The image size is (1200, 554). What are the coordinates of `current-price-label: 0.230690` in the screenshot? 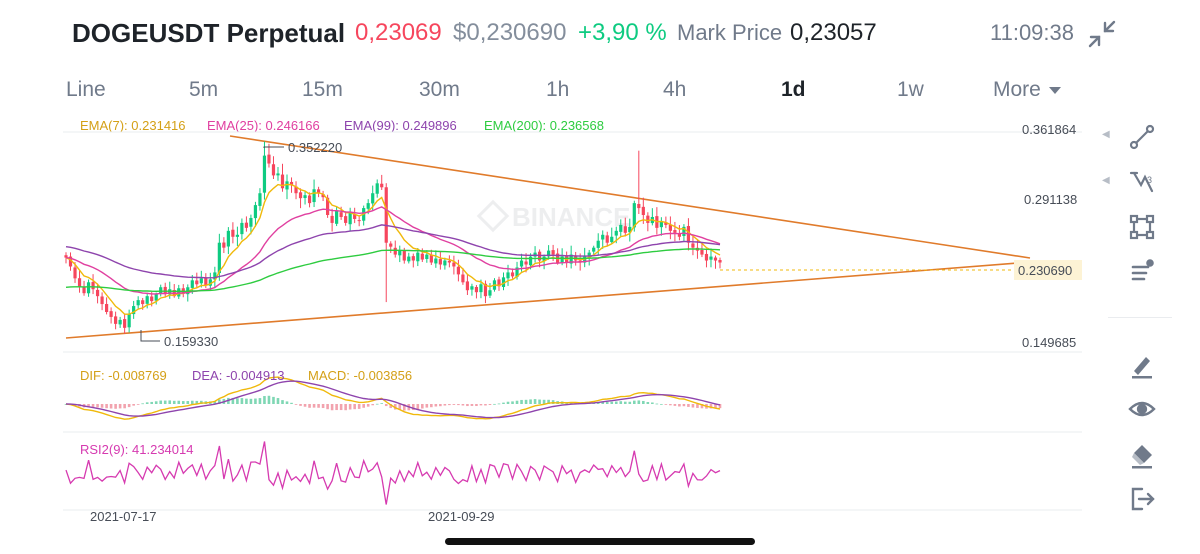 It's located at (1045, 270).